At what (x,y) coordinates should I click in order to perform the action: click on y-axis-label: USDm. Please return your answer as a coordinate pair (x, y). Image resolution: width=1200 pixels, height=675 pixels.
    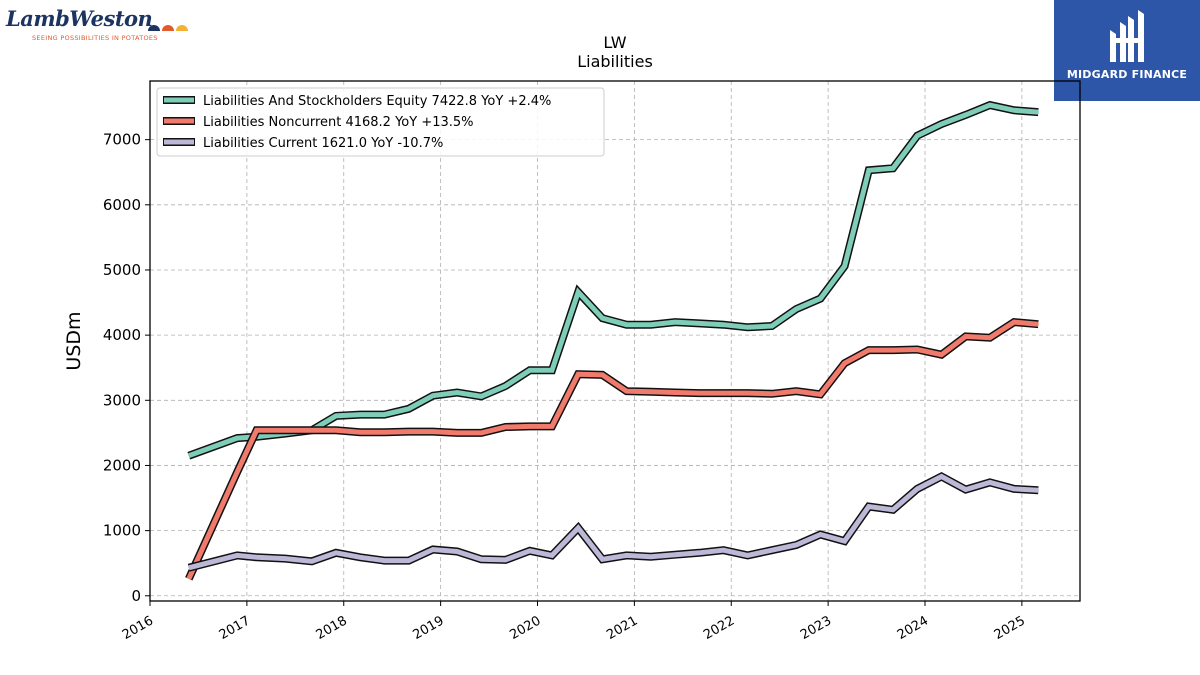
    Looking at the image, I should click on (74, 340).